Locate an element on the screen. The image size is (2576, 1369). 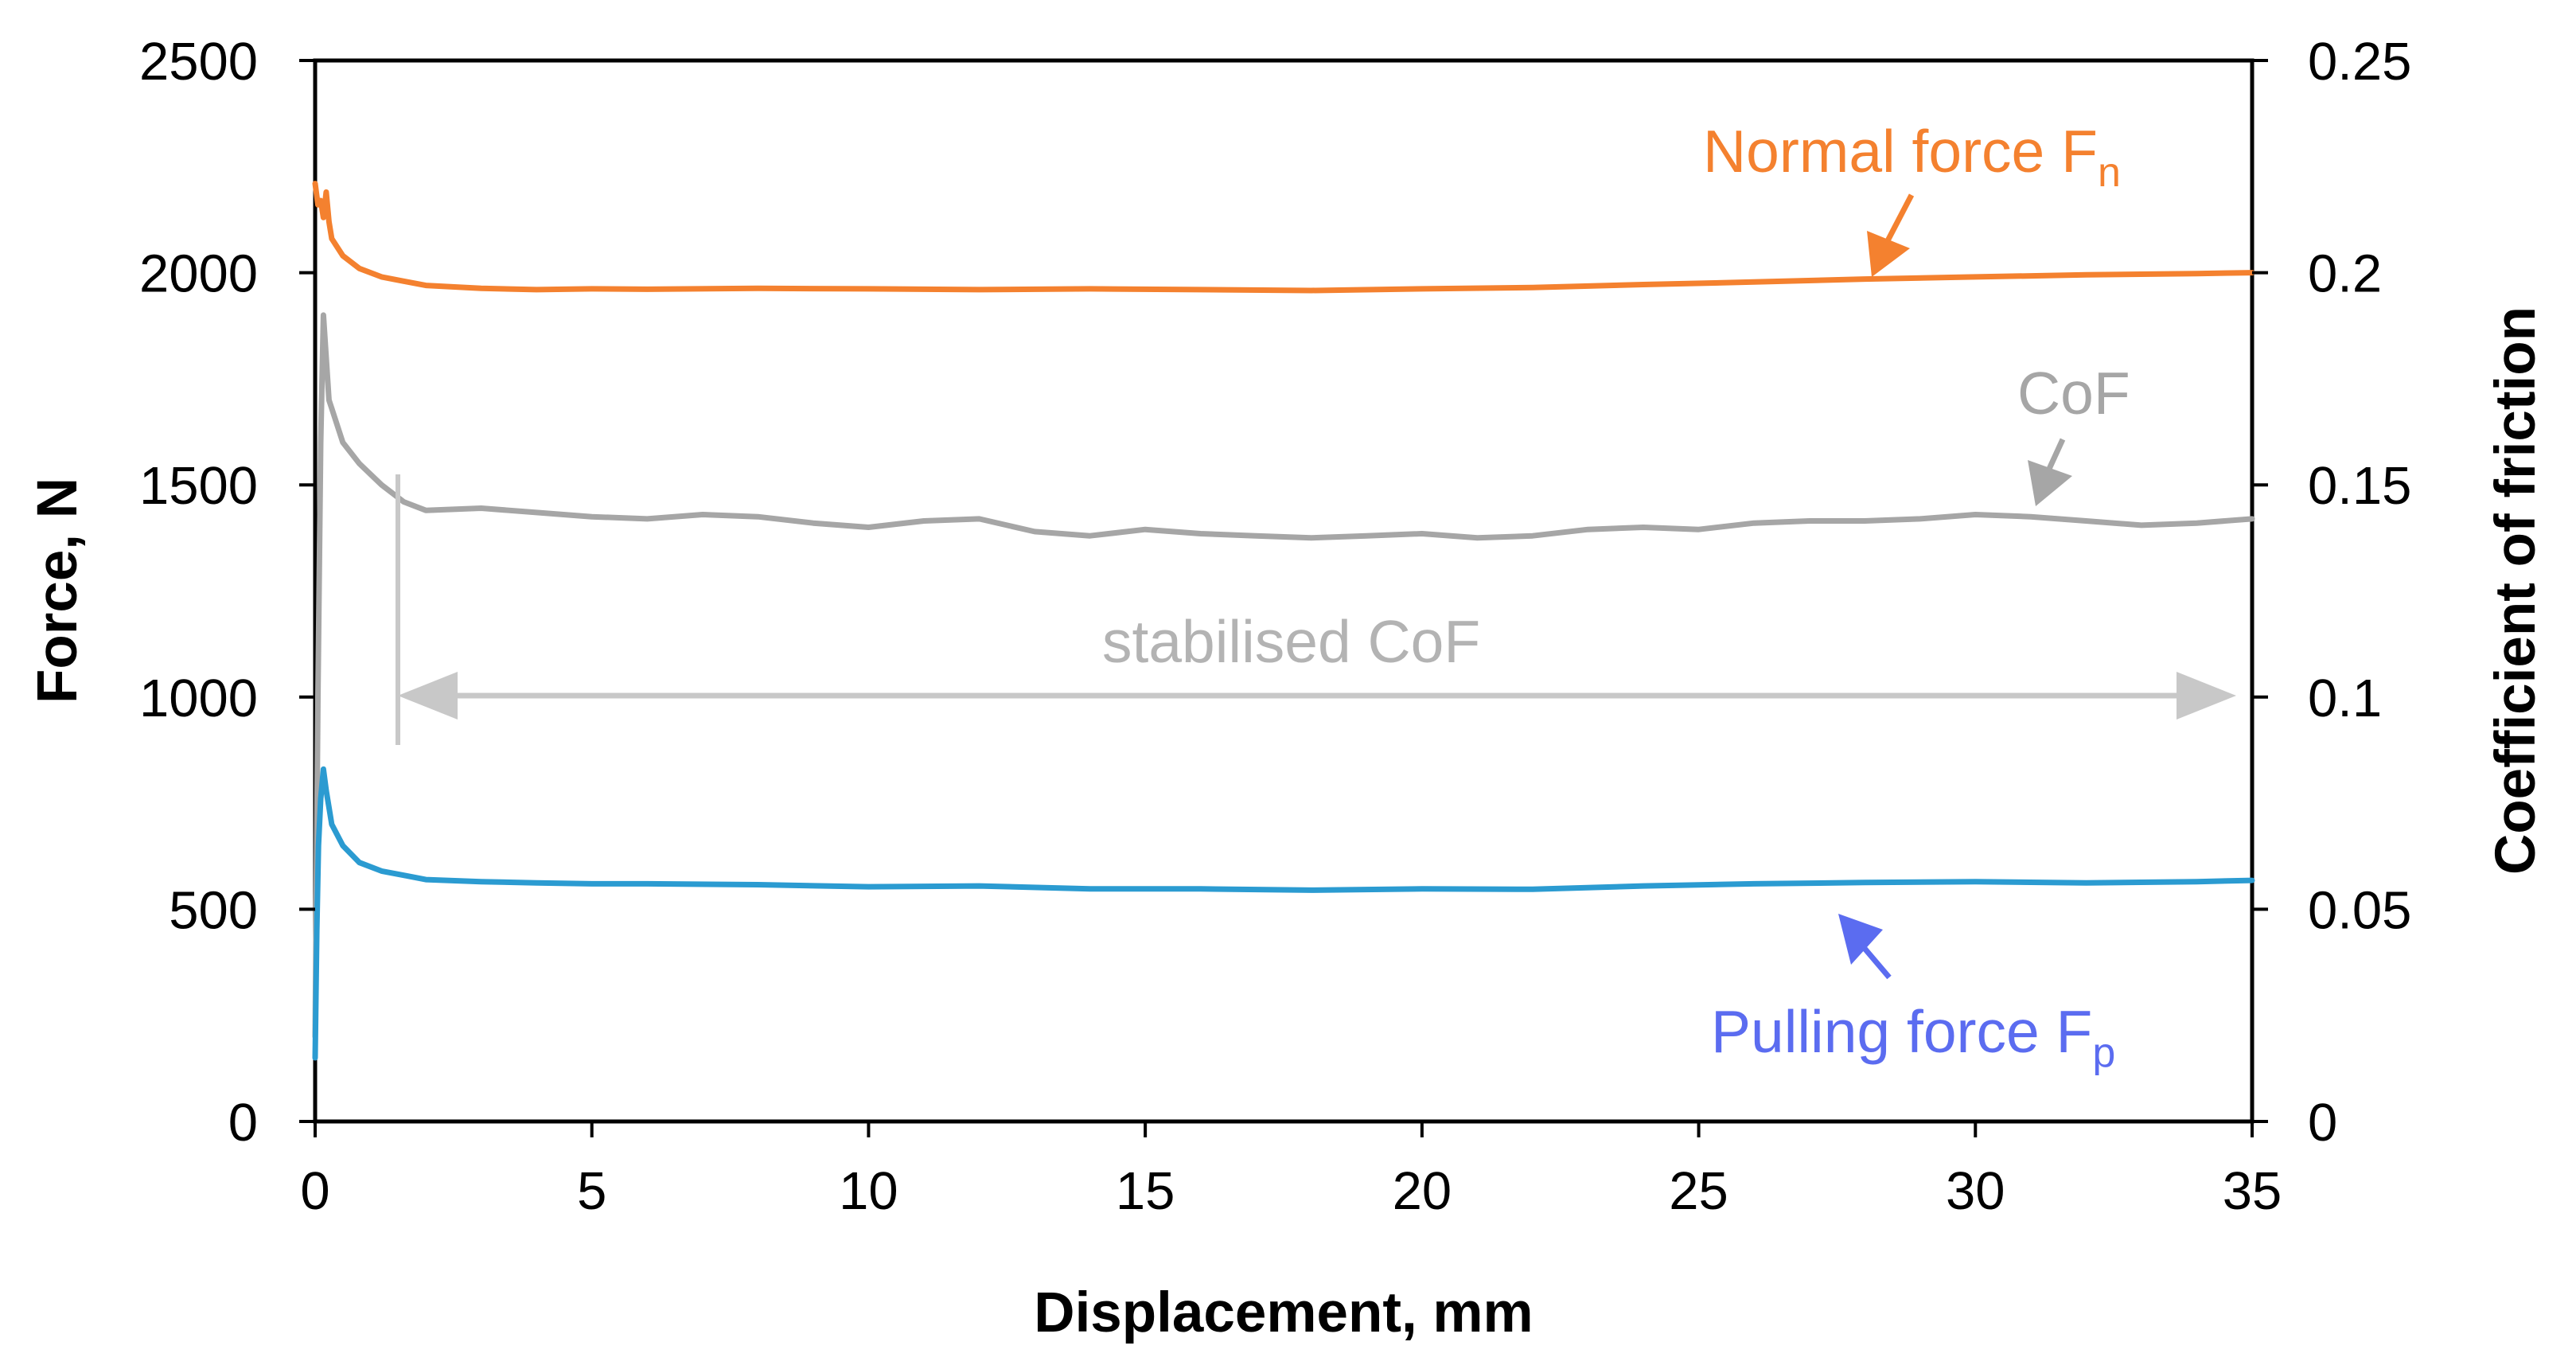
x-tick-label: 30 is located at coordinates (1976, 1191).